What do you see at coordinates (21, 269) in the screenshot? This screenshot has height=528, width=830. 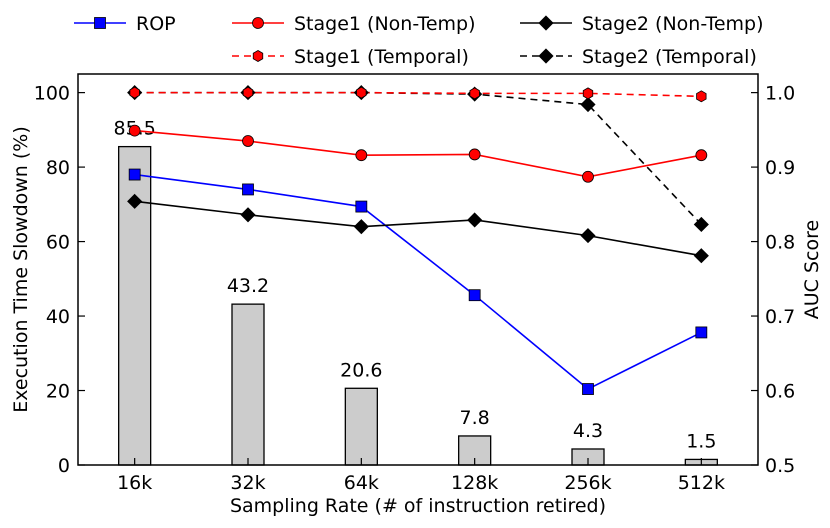 I see `y-axis-left-label: Execution Time Slowdown (%)` at bounding box center [21, 269].